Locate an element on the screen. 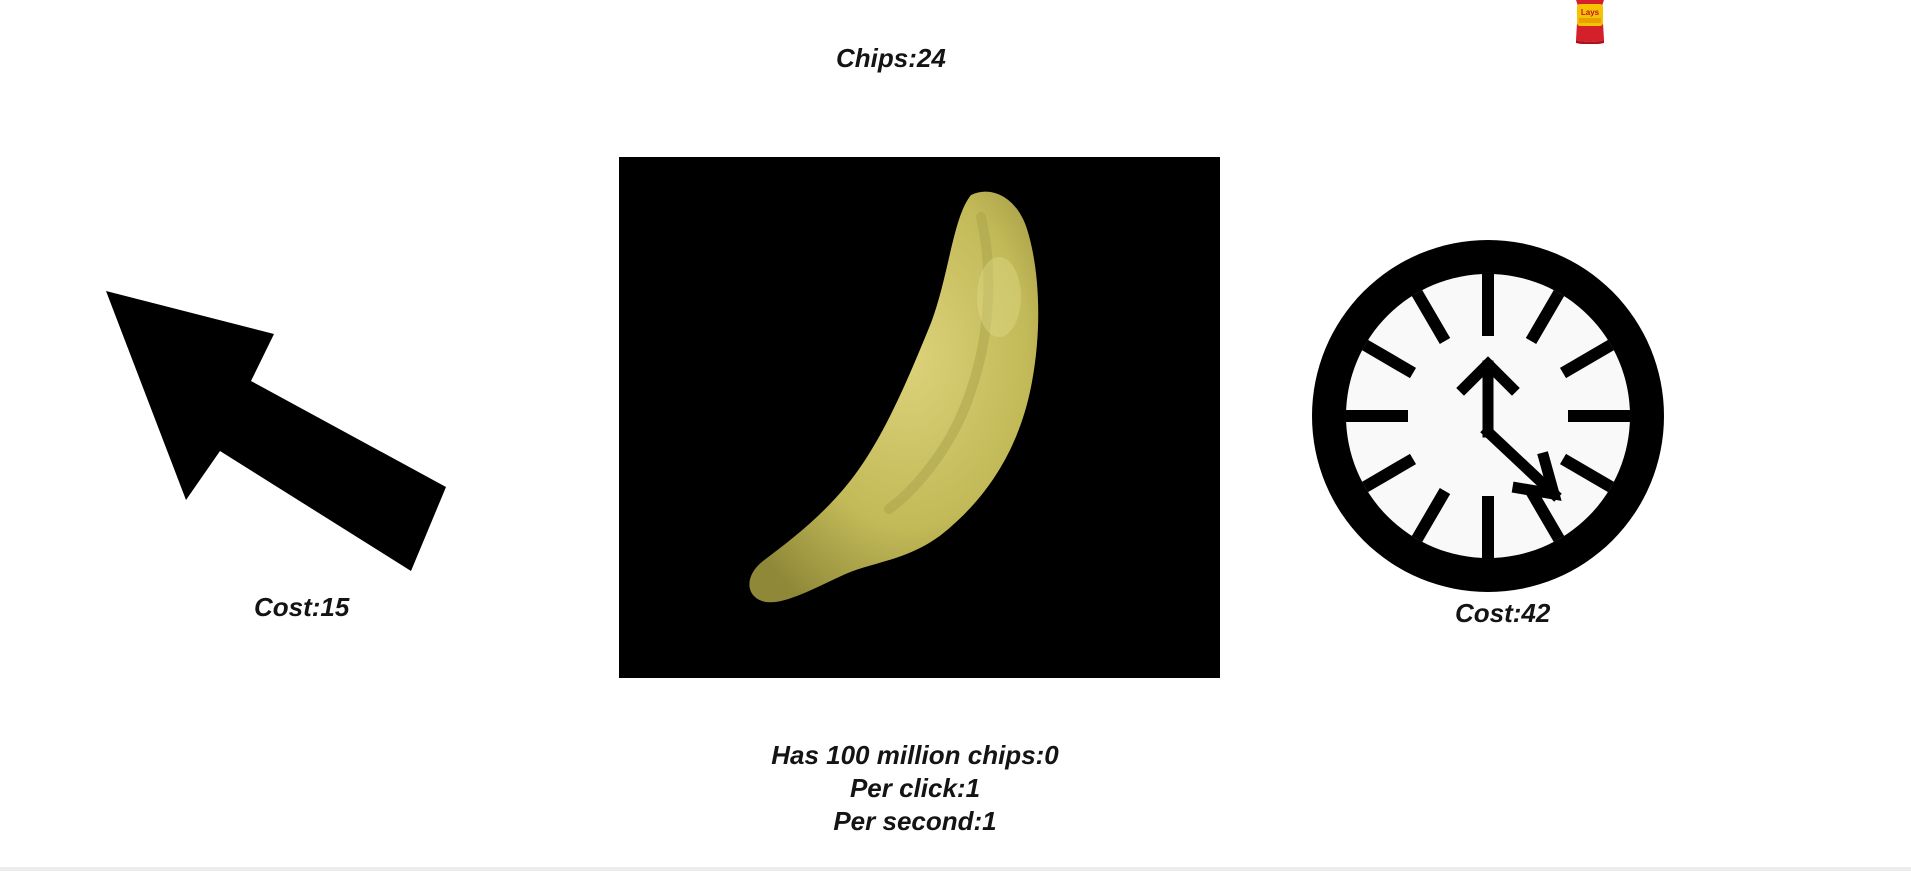 The width and height of the screenshot is (1911, 871). clock-icon is located at coordinates (1488, 416).